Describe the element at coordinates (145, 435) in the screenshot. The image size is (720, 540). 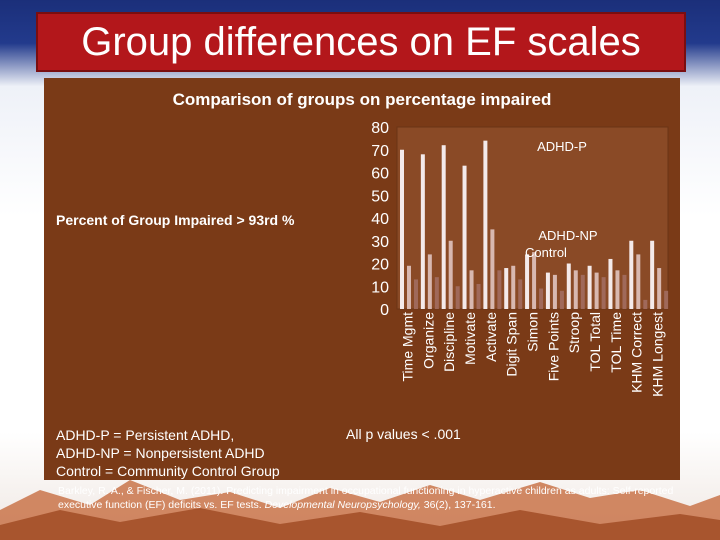
I see `abbreviation-line: ADHD-P = Persistent ADHD,` at that location.